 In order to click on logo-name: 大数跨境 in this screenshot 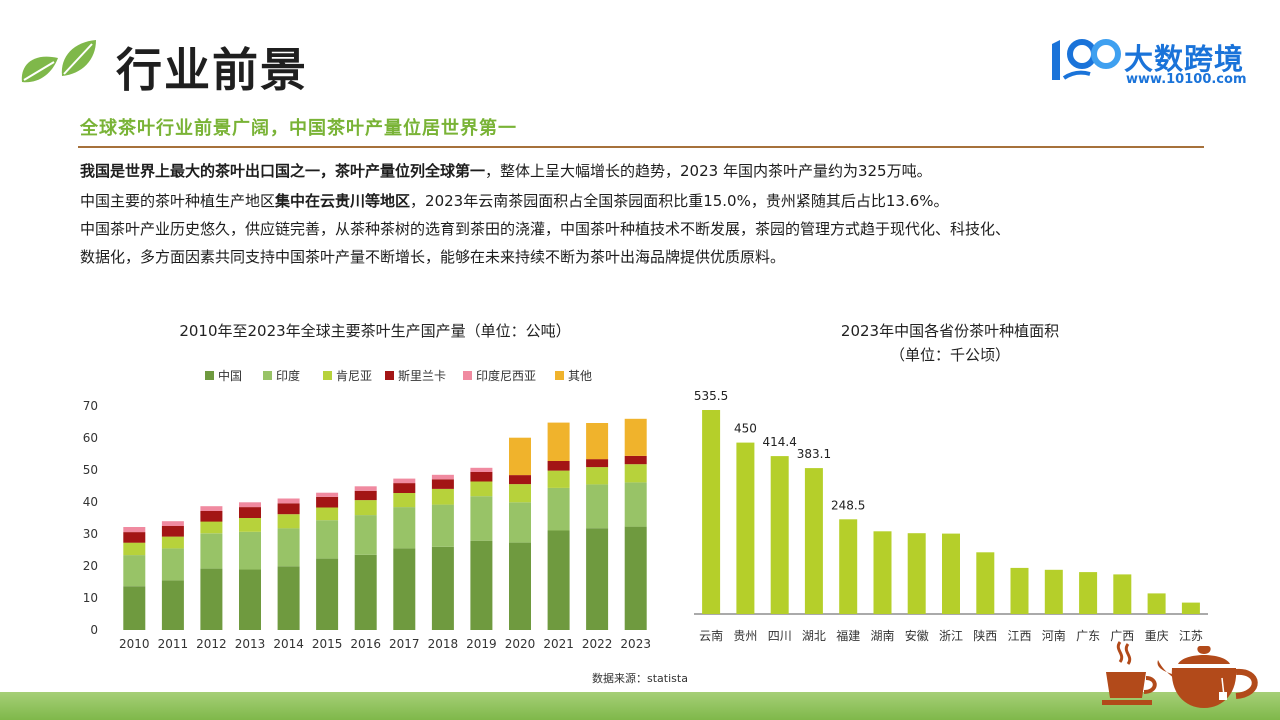, I will do `click(1184, 59)`.